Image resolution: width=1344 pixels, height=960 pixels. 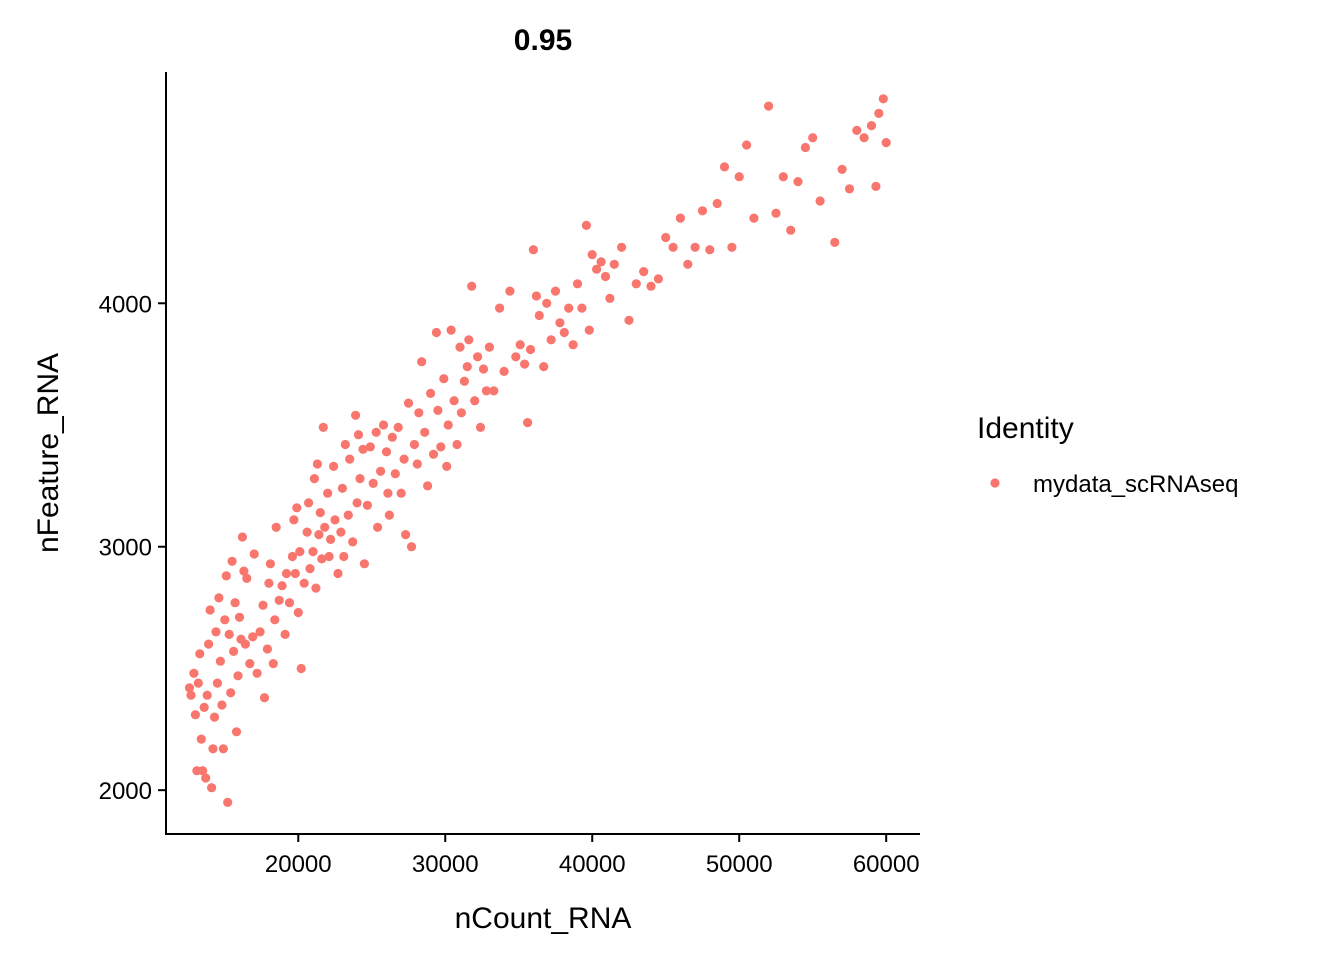 I want to click on x-tick-label: 30000, so click(x=445, y=864).